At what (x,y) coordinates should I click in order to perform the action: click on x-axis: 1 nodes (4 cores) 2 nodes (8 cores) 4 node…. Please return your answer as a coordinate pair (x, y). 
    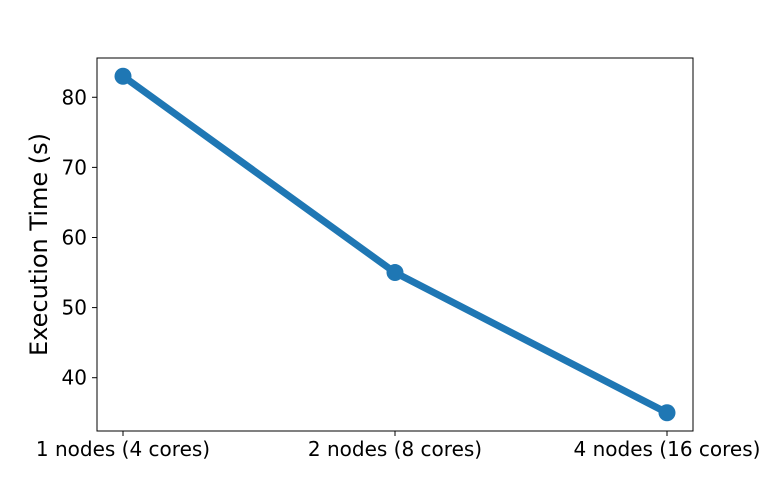
    Looking at the image, I should click on (398, 446).